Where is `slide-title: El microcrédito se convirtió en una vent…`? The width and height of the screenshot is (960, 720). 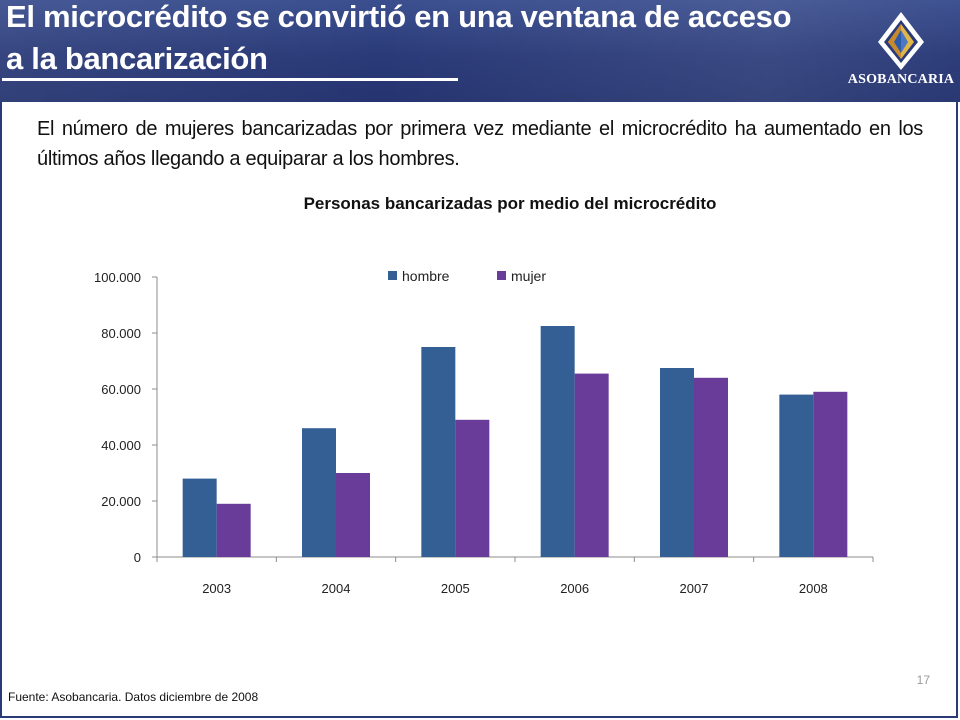 slide-title: El microcrédito se convirtió en una vent… is located at coordinates (399, 38).